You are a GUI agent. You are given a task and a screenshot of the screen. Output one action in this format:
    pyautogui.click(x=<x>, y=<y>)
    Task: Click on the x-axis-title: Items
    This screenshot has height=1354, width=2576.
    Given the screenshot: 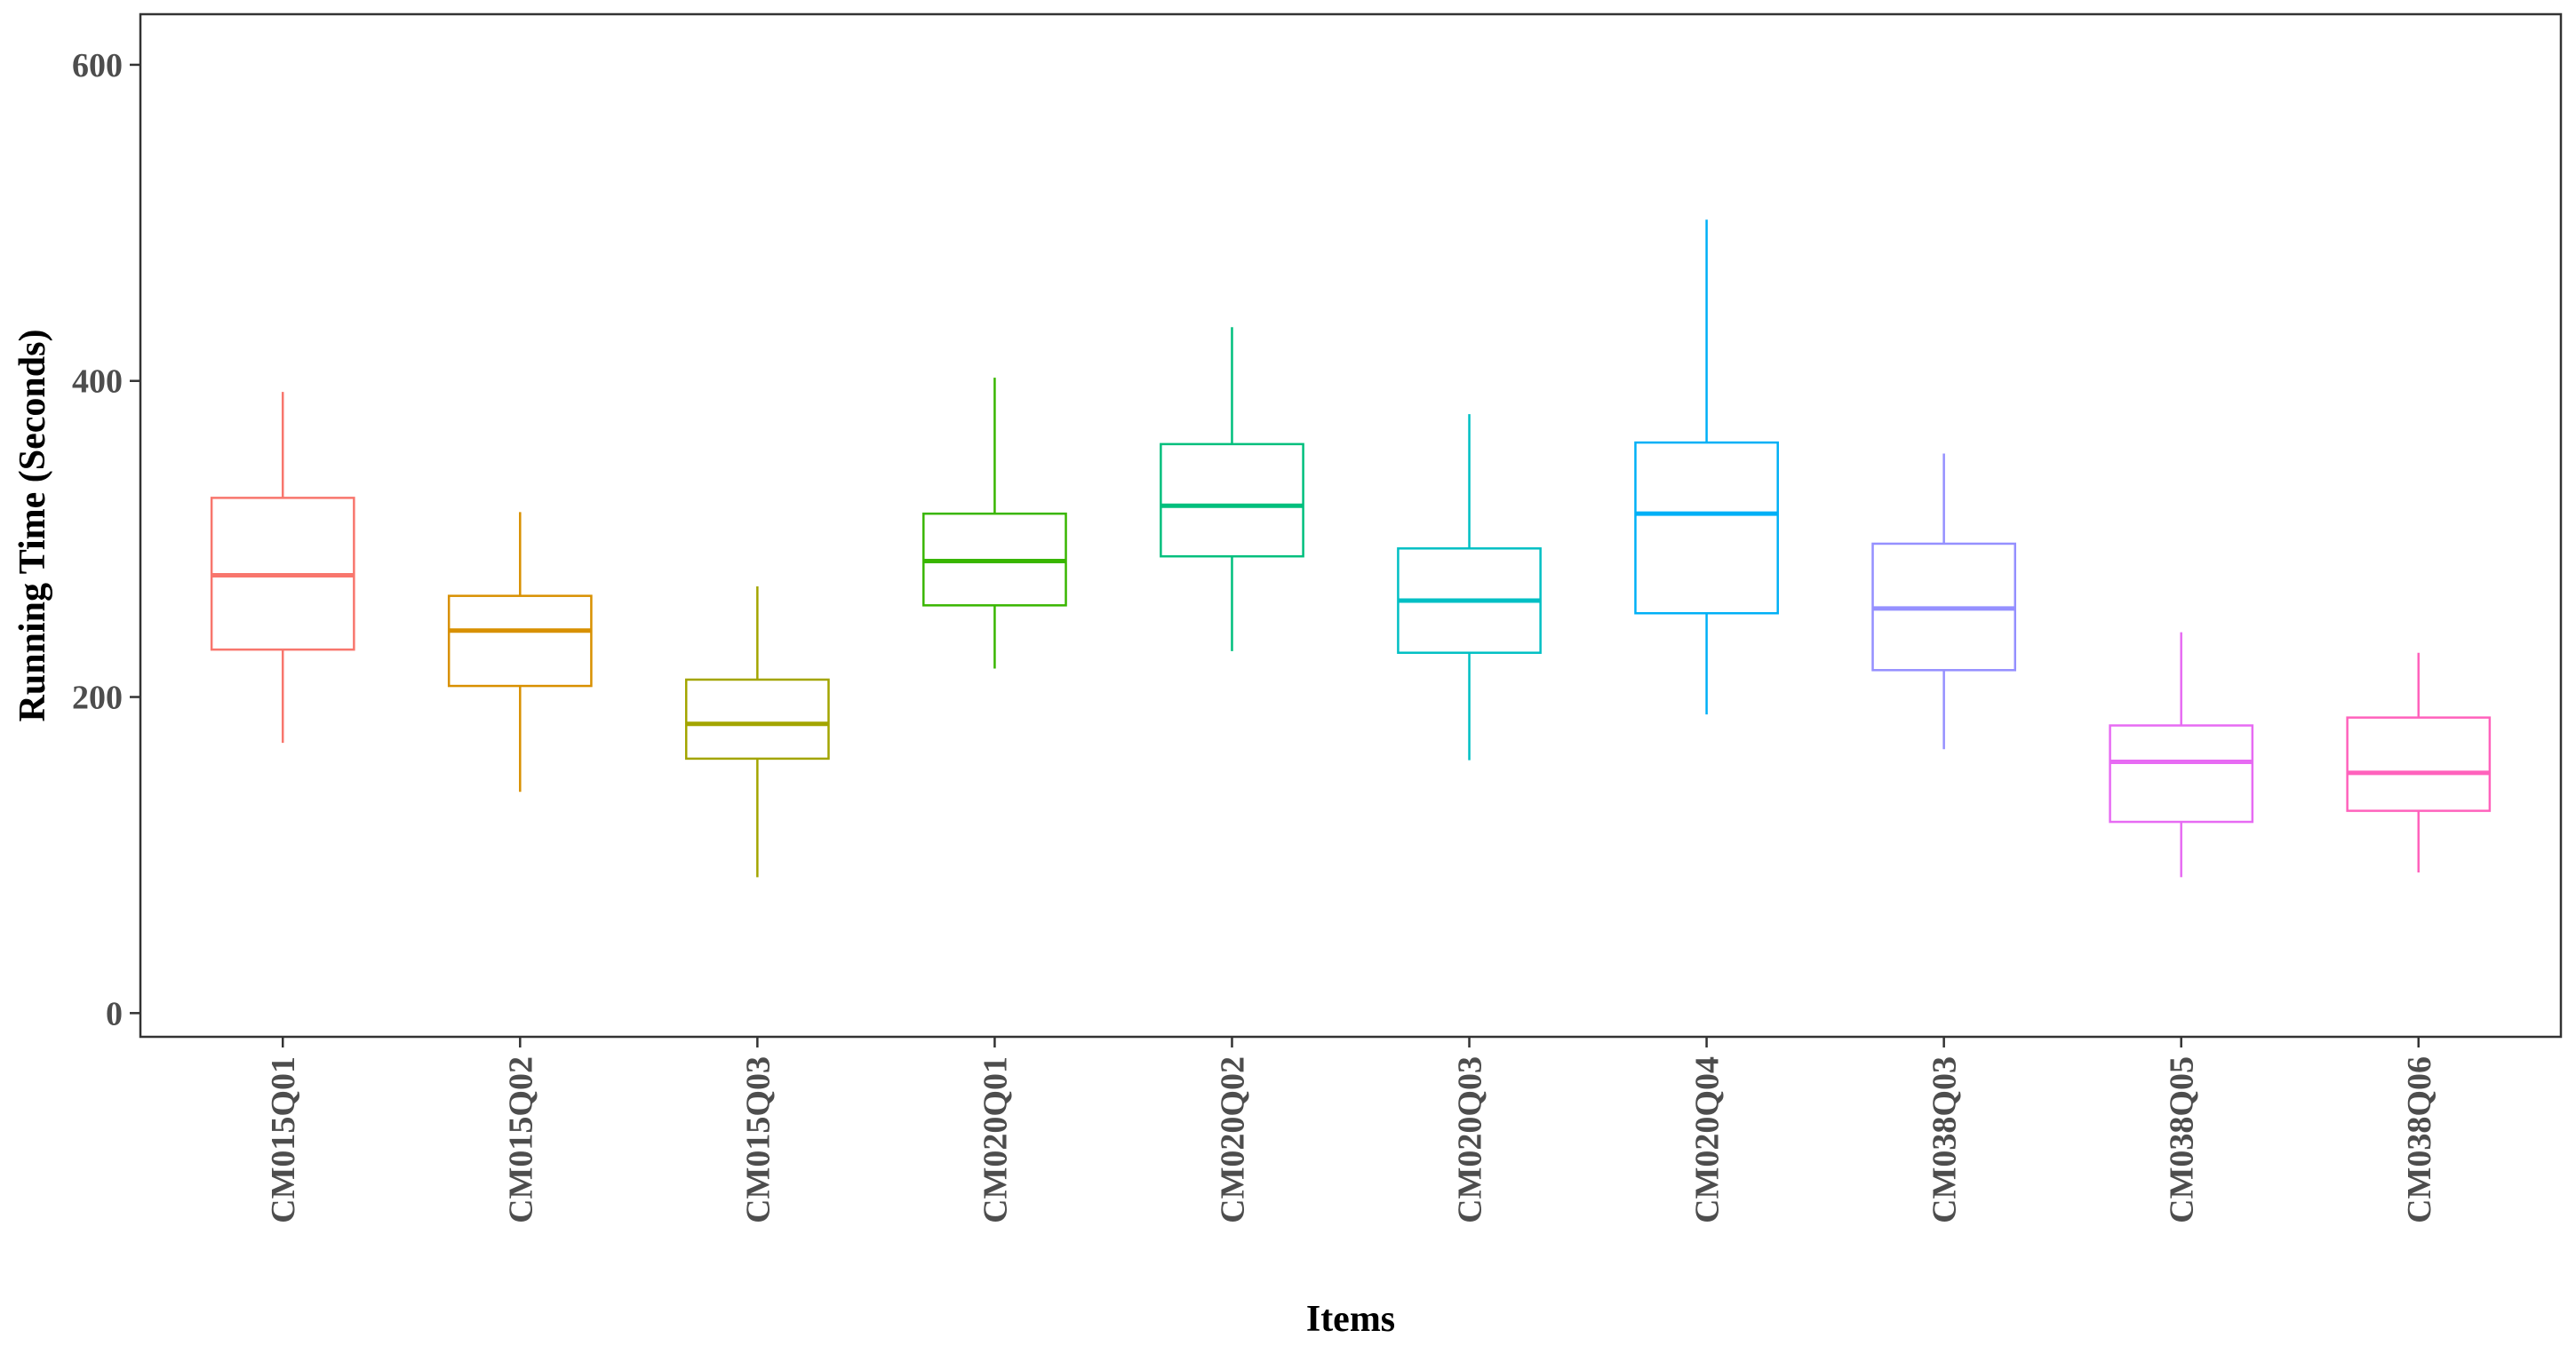 What is the action you would take?
    pyautogui.click(x=1350, y=1319)
    